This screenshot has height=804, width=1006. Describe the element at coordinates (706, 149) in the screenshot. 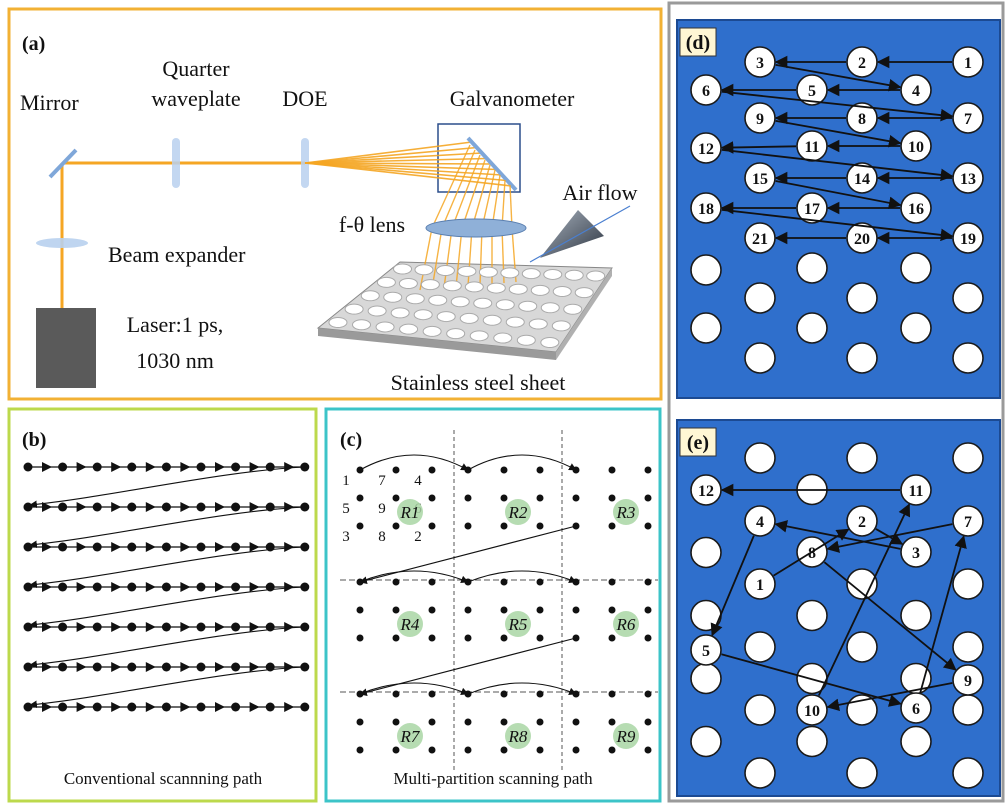

I see `hole-number: 12` at that location.